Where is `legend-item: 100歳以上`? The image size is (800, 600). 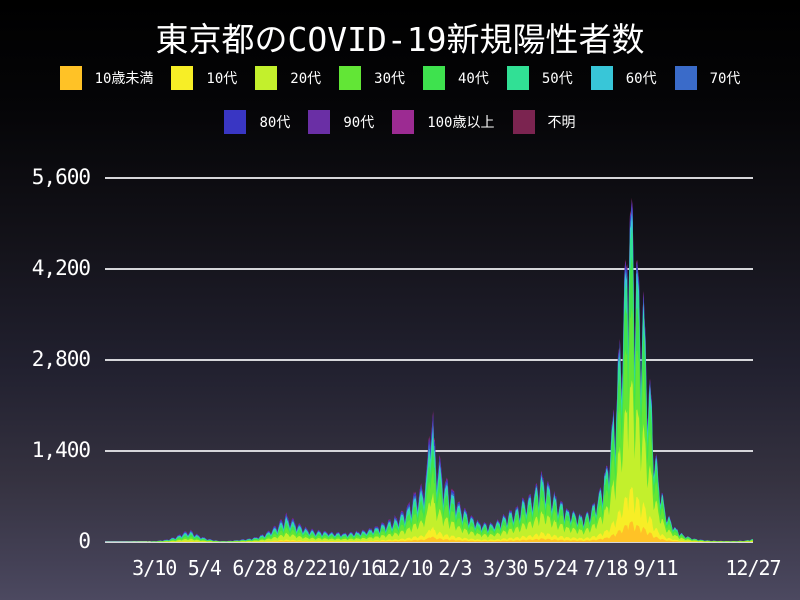
legend-item: 100歳以上 is located at coordinates (443, 122).